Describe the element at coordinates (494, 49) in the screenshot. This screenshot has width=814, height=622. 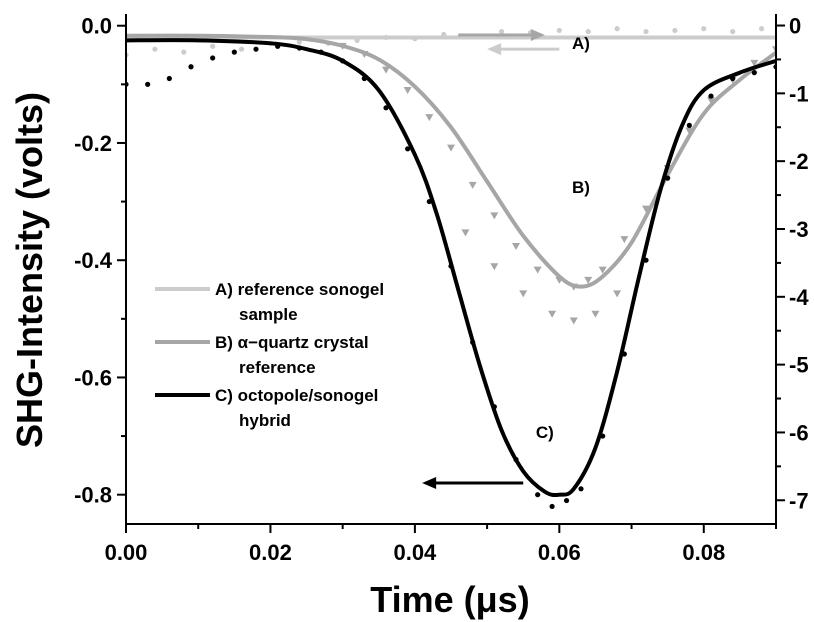
I see `arrow-A-head` at that location.